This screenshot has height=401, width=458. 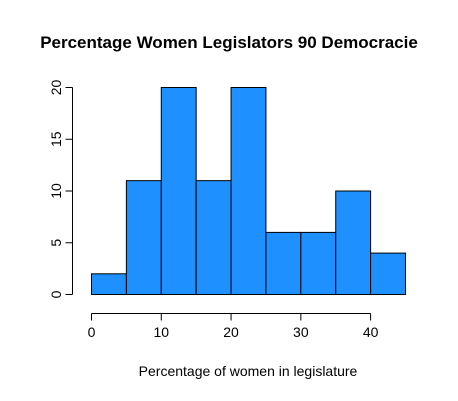 What do you see at coordinates (231, 332) in the screenshot?
I see `x-tick-label-2: 20` at bounding box center [231, 332].